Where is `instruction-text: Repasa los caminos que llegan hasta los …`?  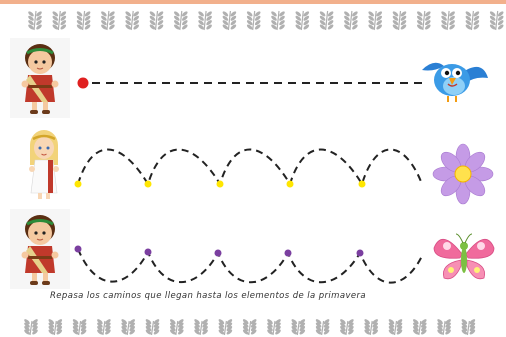 instruction-text: Repasa los caminos que llegan hasta los … is located at coordinates (208, 296).